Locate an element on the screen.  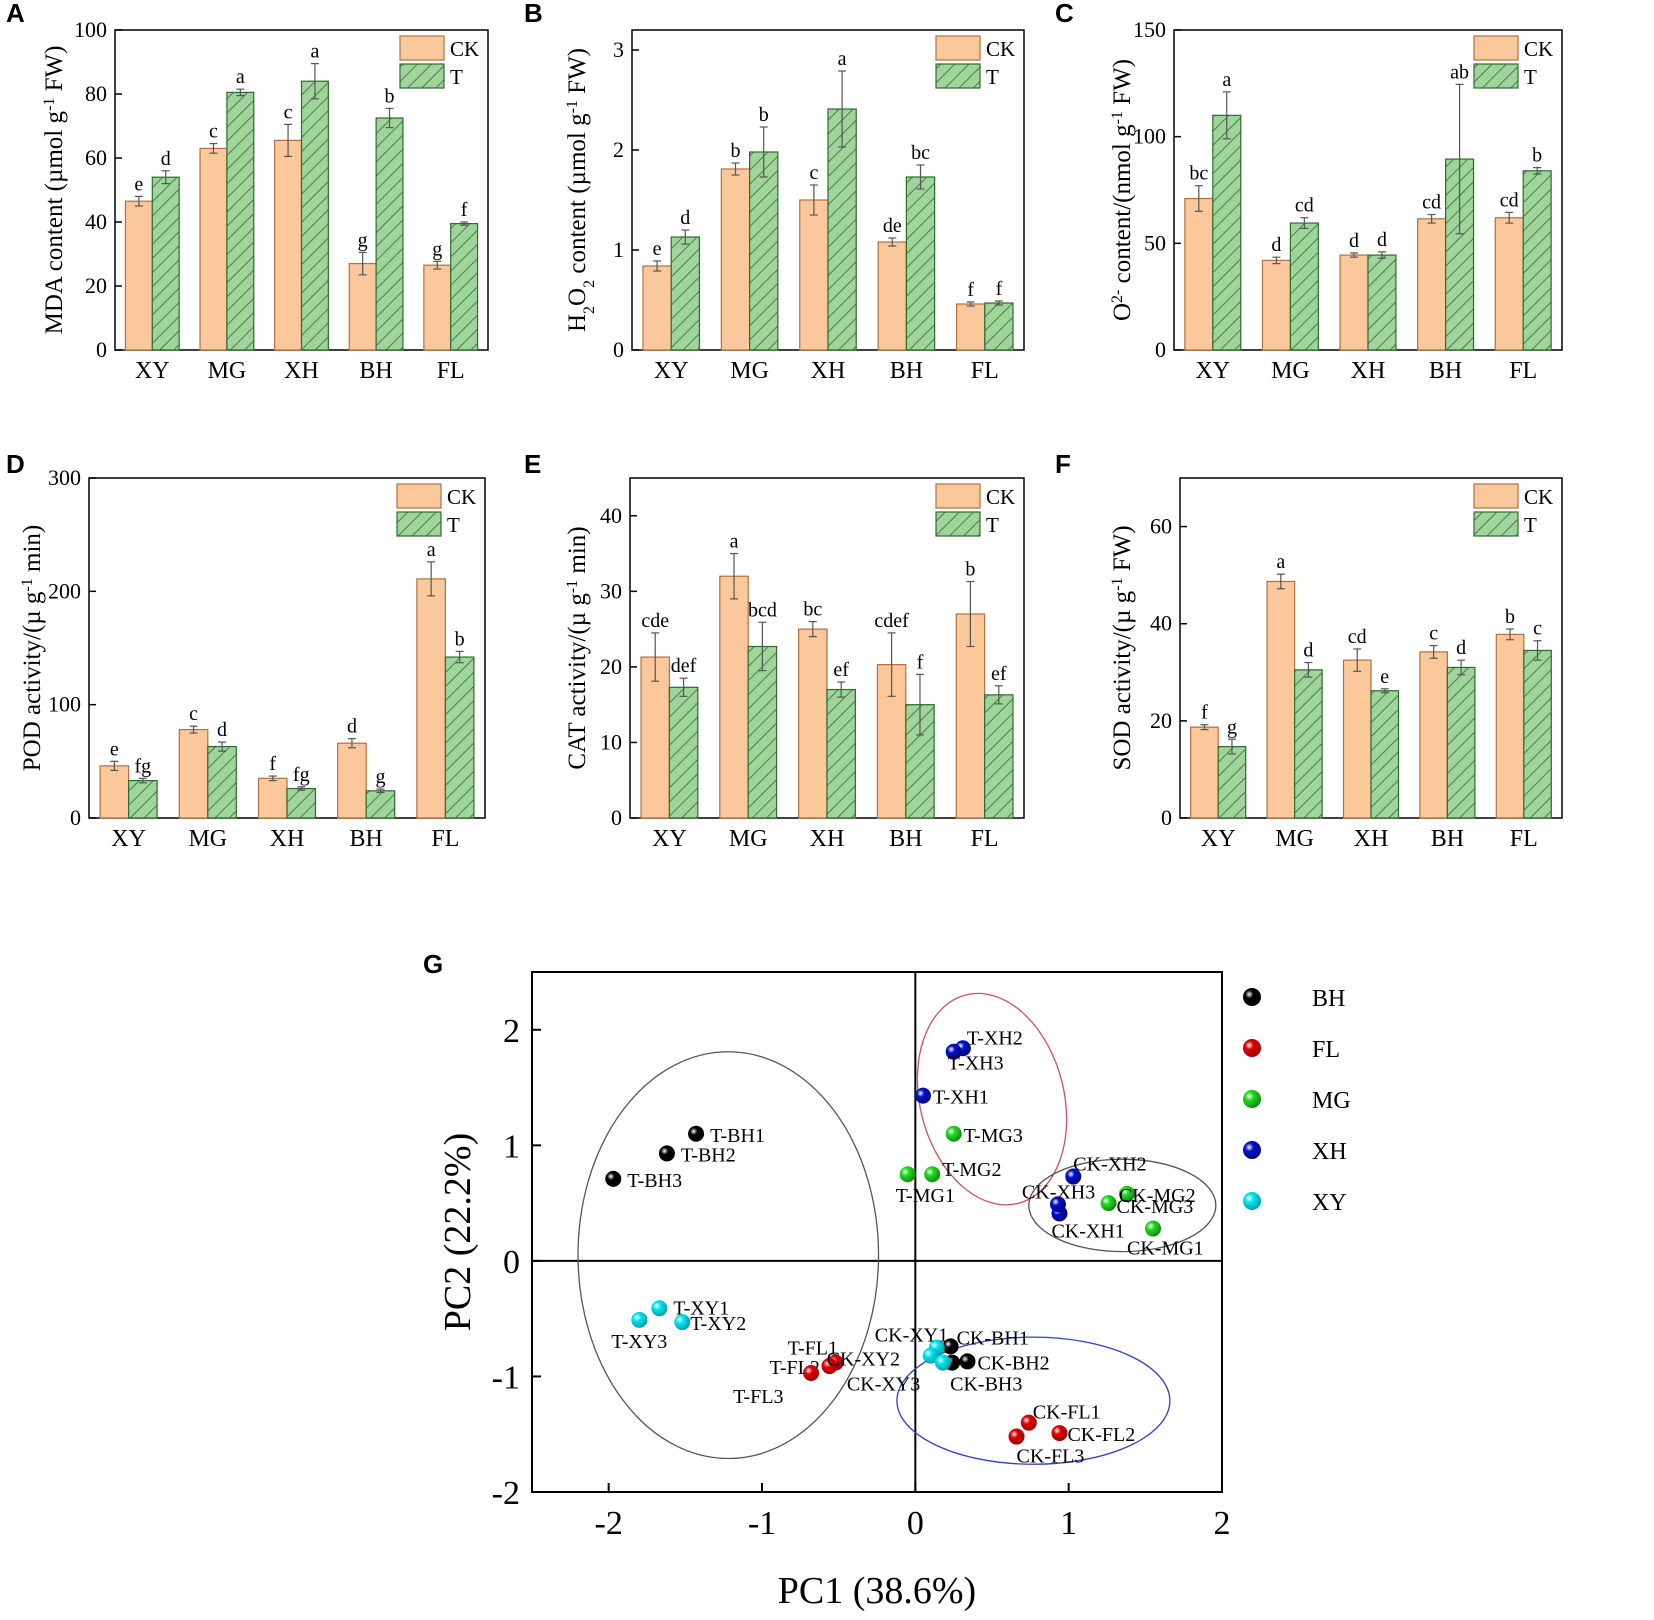
pca-legend-label-xy: XY is located at coordinates (1329, 1203).